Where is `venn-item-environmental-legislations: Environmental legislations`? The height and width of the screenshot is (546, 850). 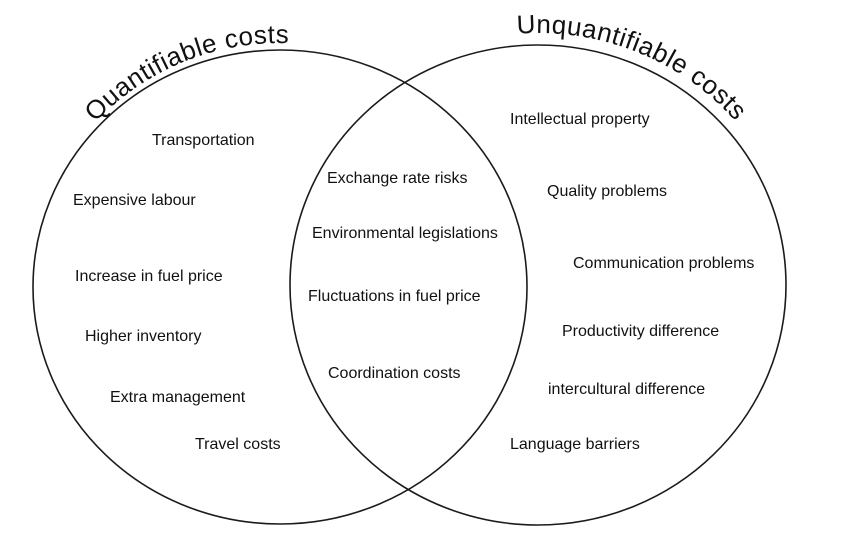
venn-item-environmental-legislations: Environmental legislations is located at coordinates (405, 233).